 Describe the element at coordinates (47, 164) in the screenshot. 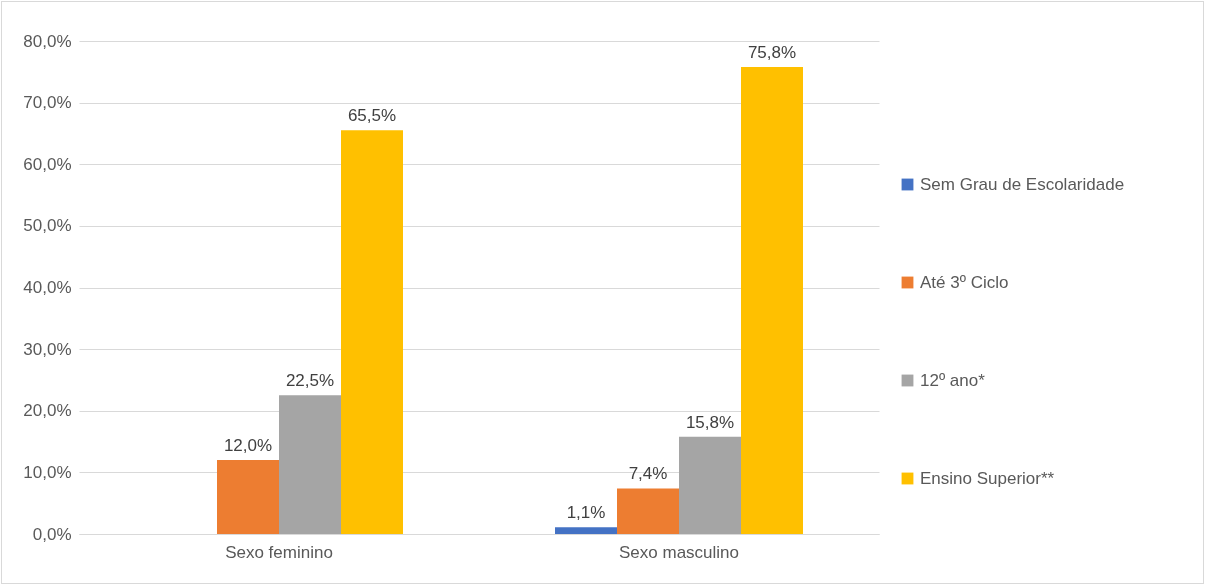

I see `y-tick-label: 60,0%` at that location.